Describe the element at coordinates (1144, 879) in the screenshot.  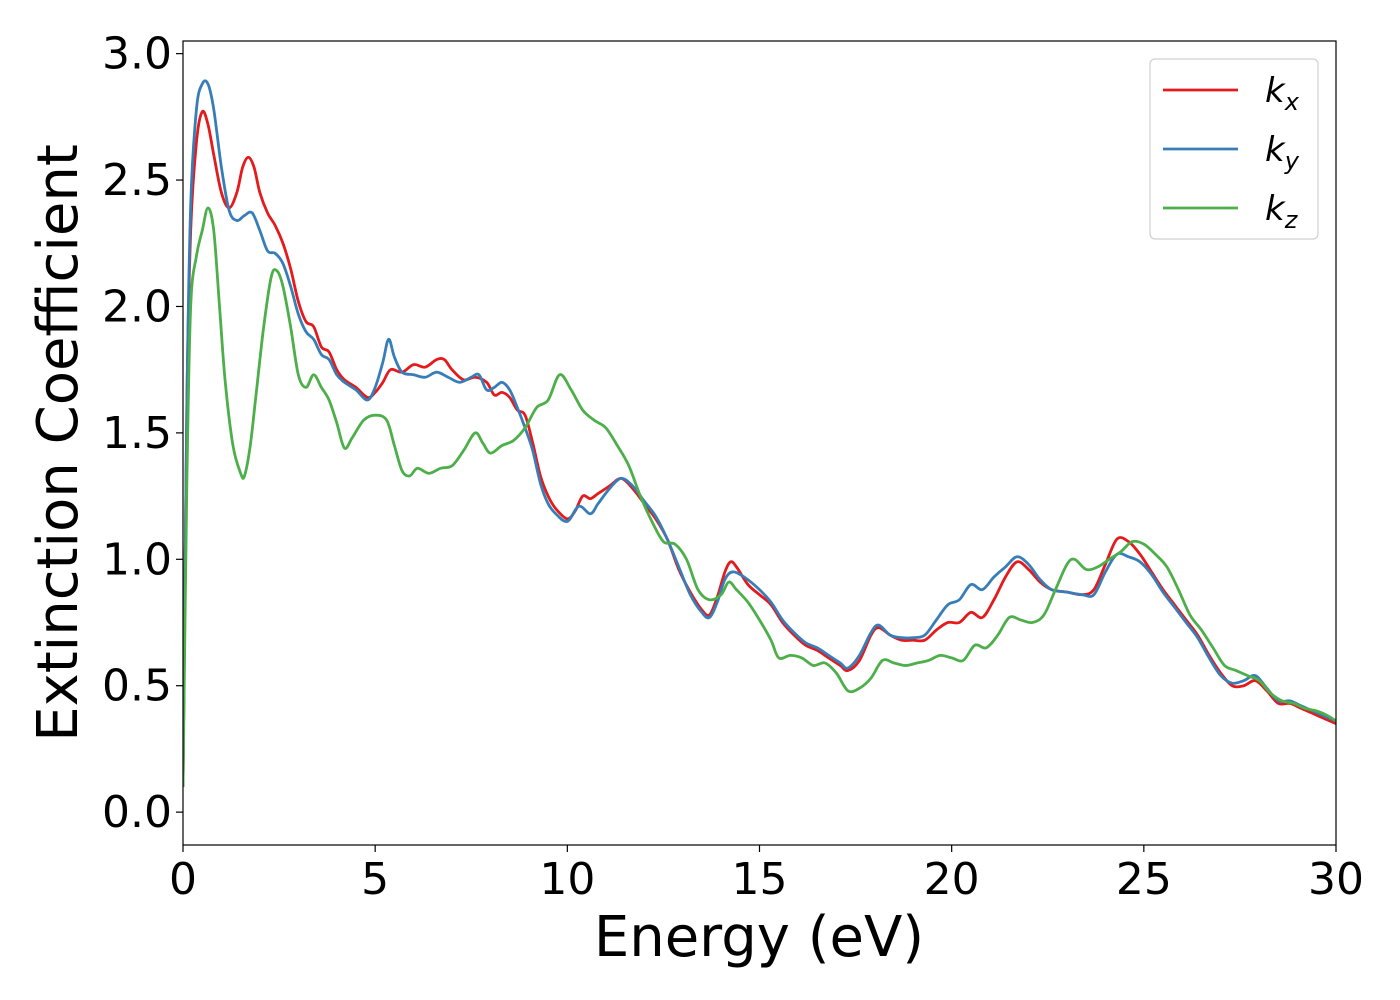
I see `x-tick-label: 25` at that location.